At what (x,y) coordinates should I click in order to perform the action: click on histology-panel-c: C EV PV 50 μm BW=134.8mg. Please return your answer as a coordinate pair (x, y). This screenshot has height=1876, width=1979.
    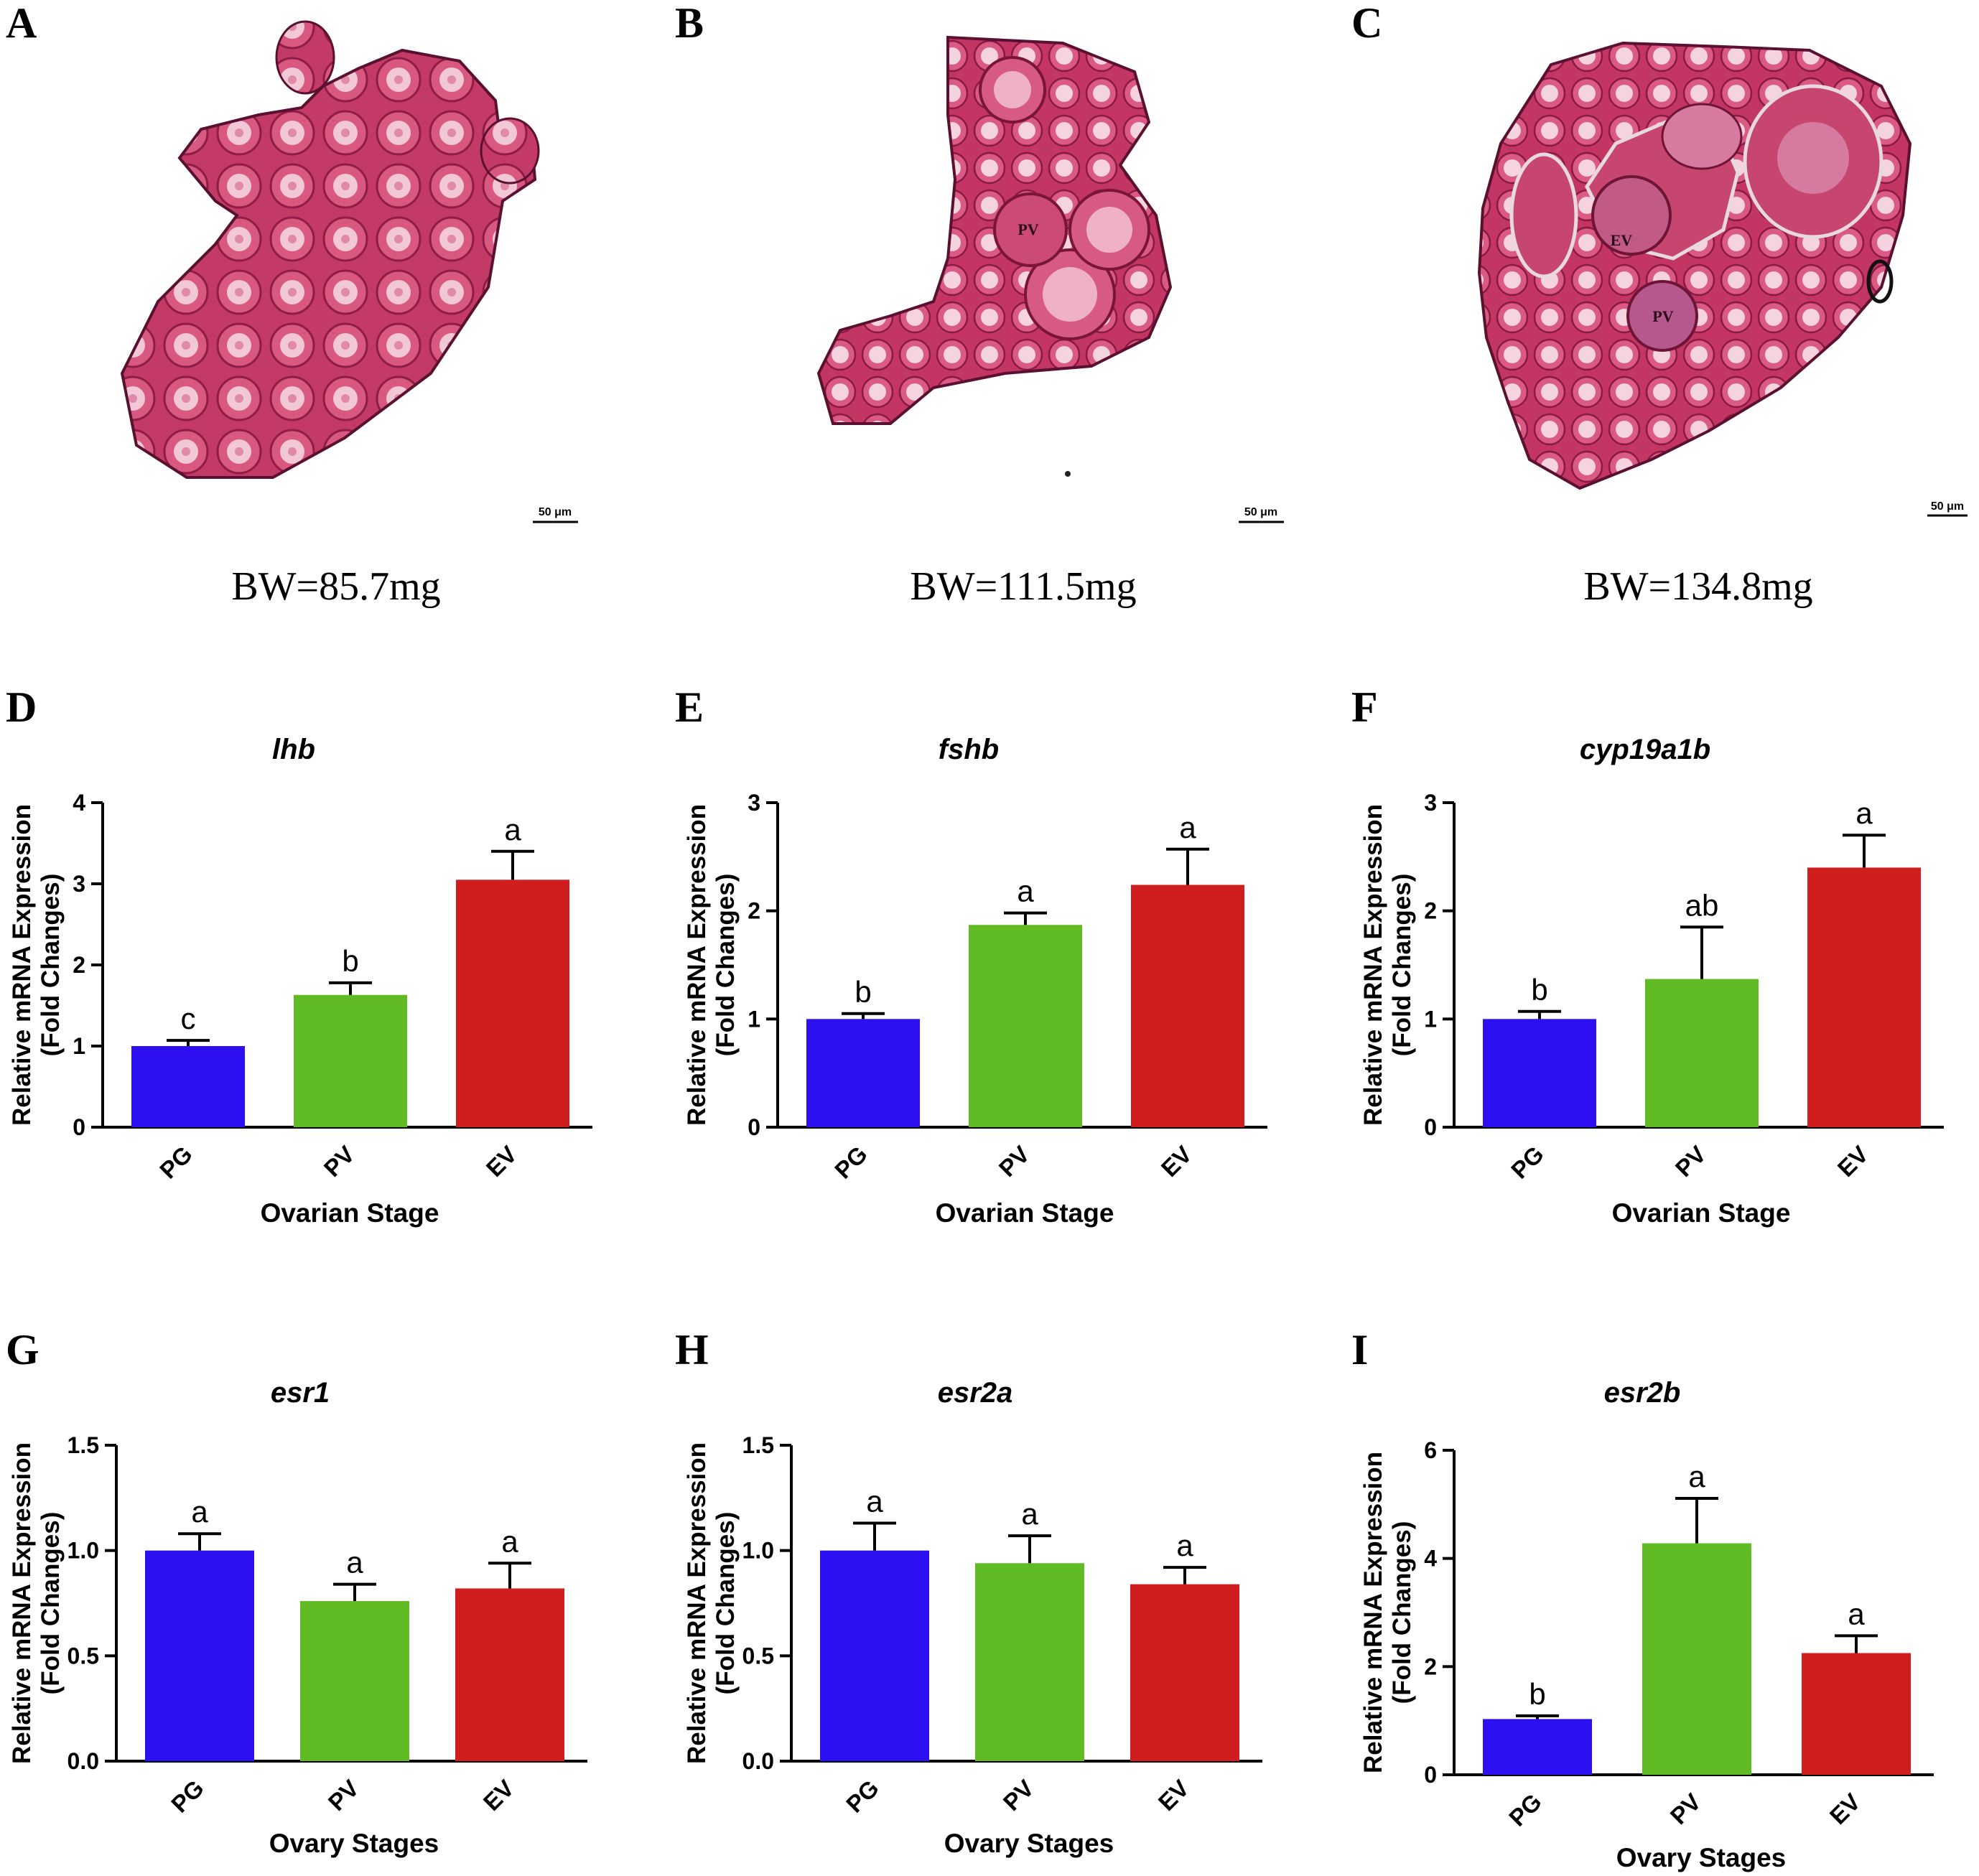
    Looking at the image, I should click on (1659, 304).